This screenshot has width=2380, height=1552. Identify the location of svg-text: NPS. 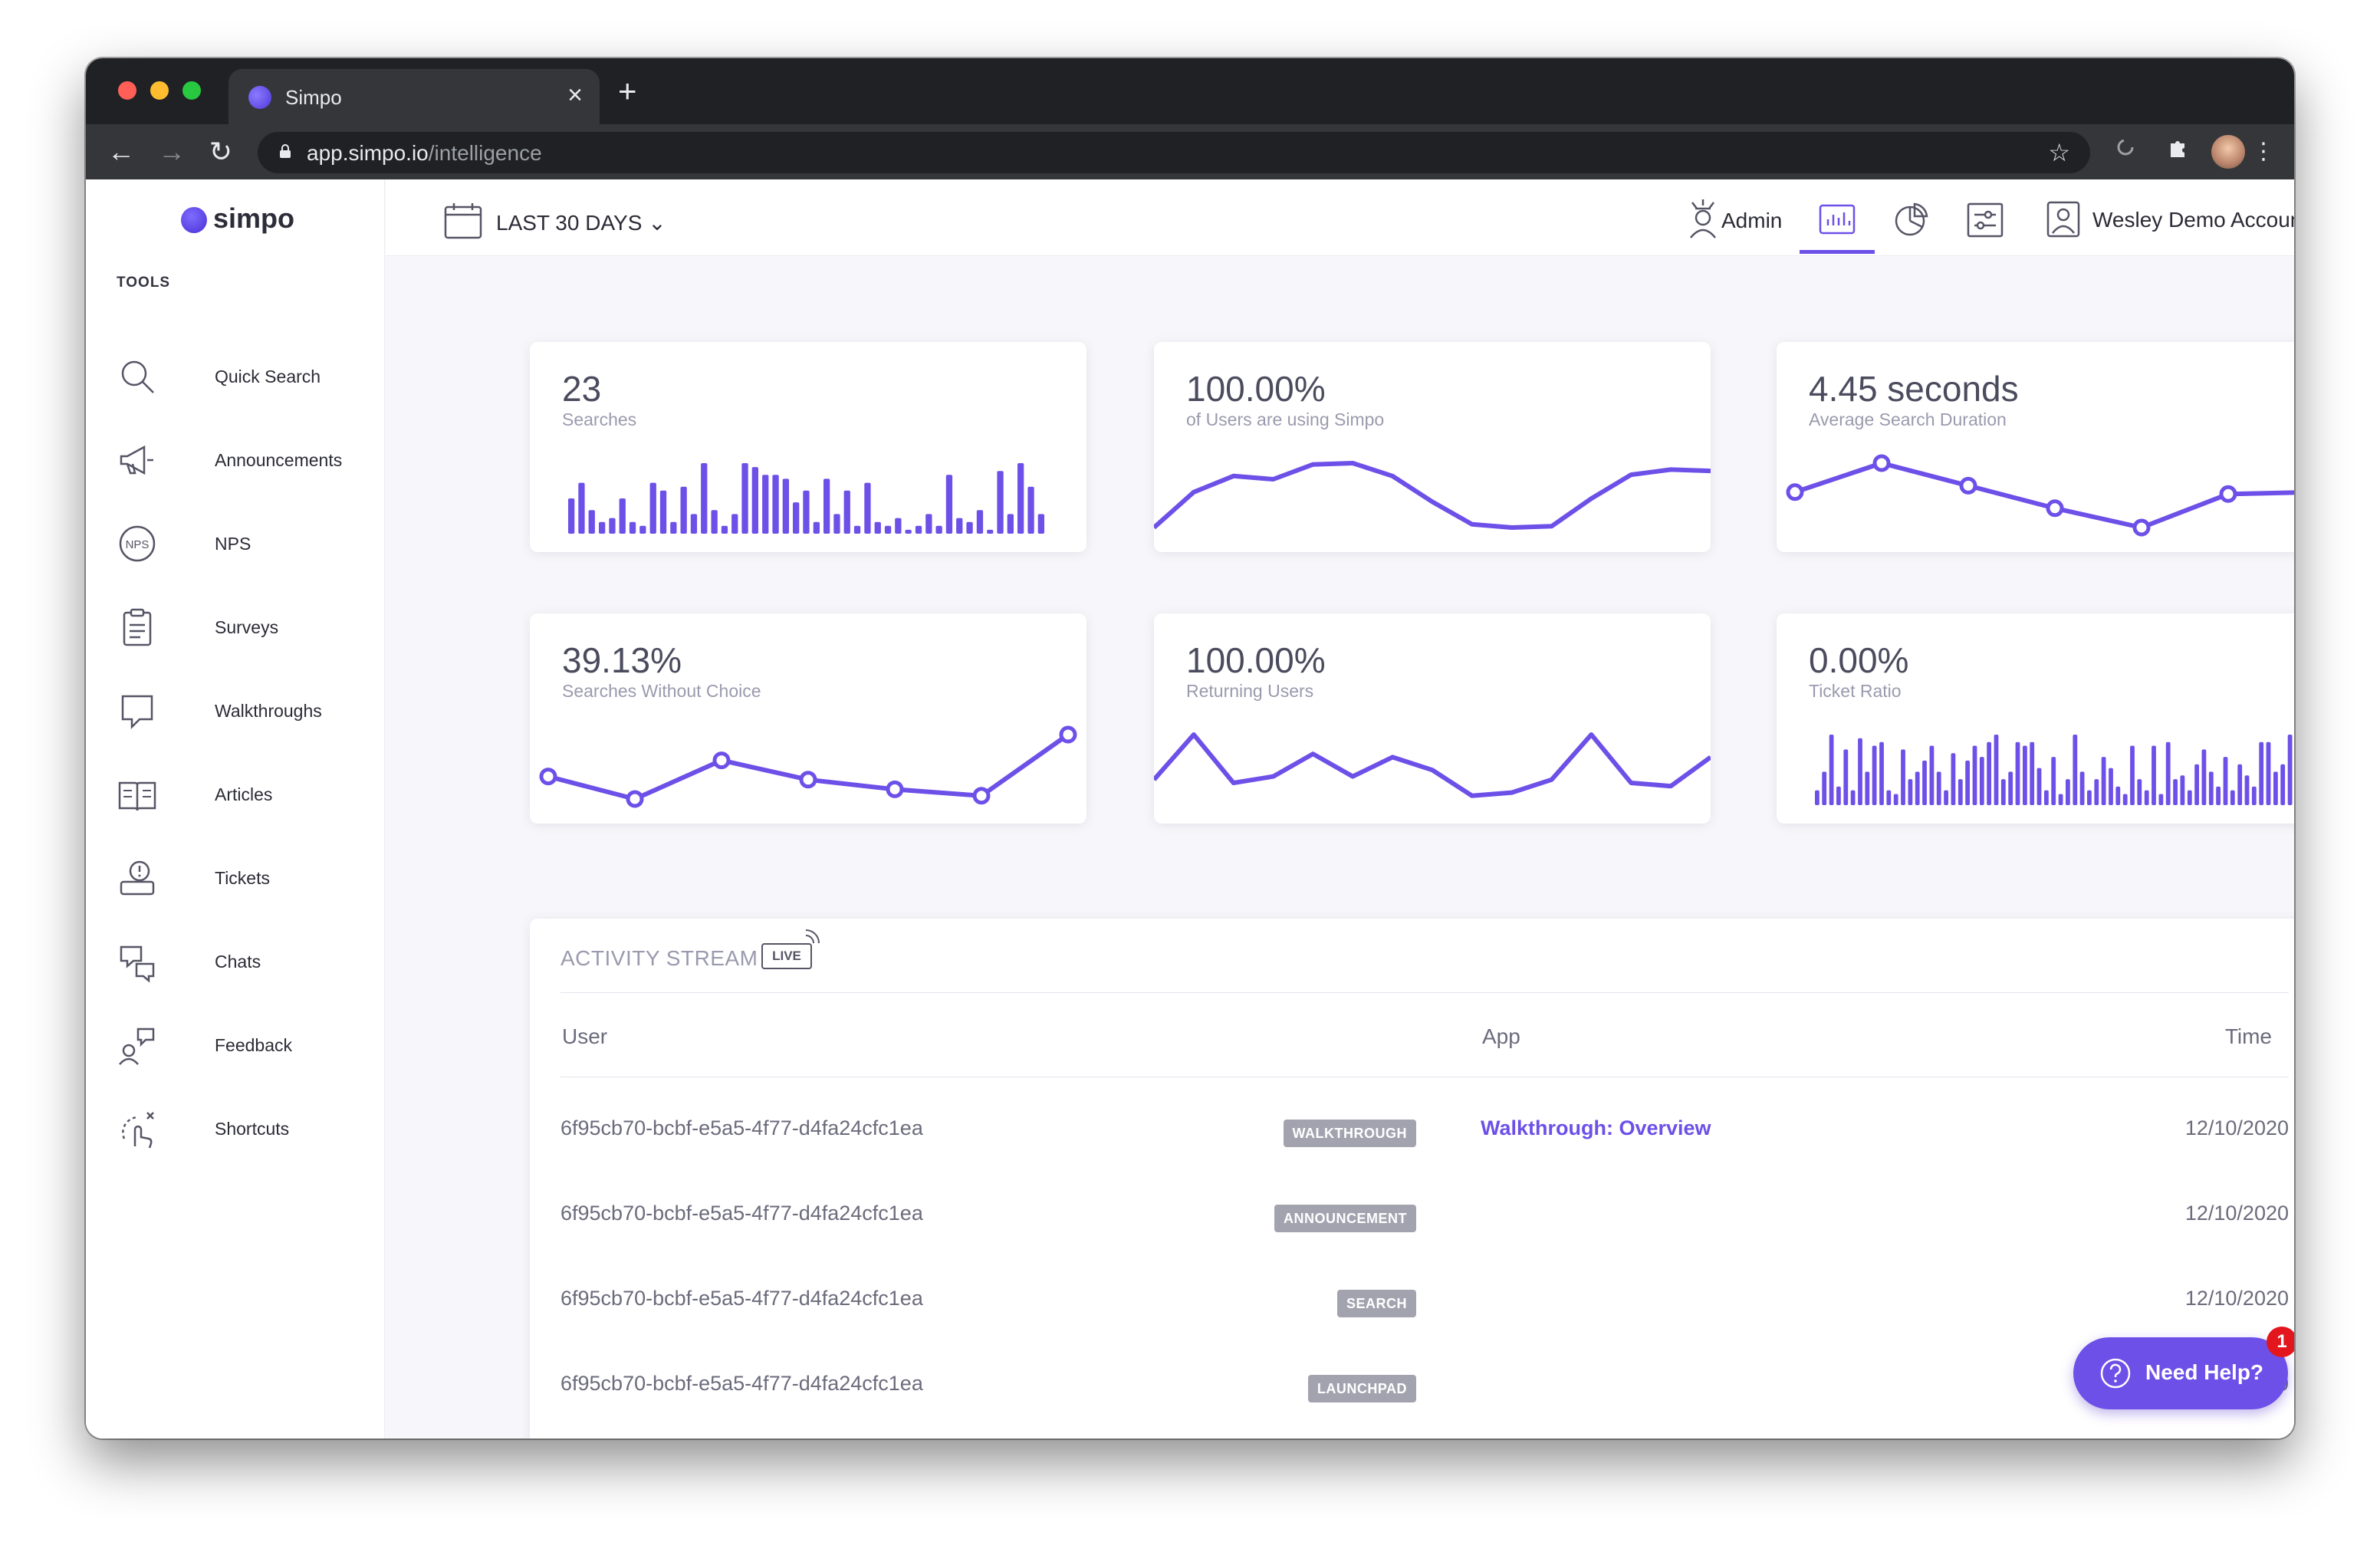
(138, 544).